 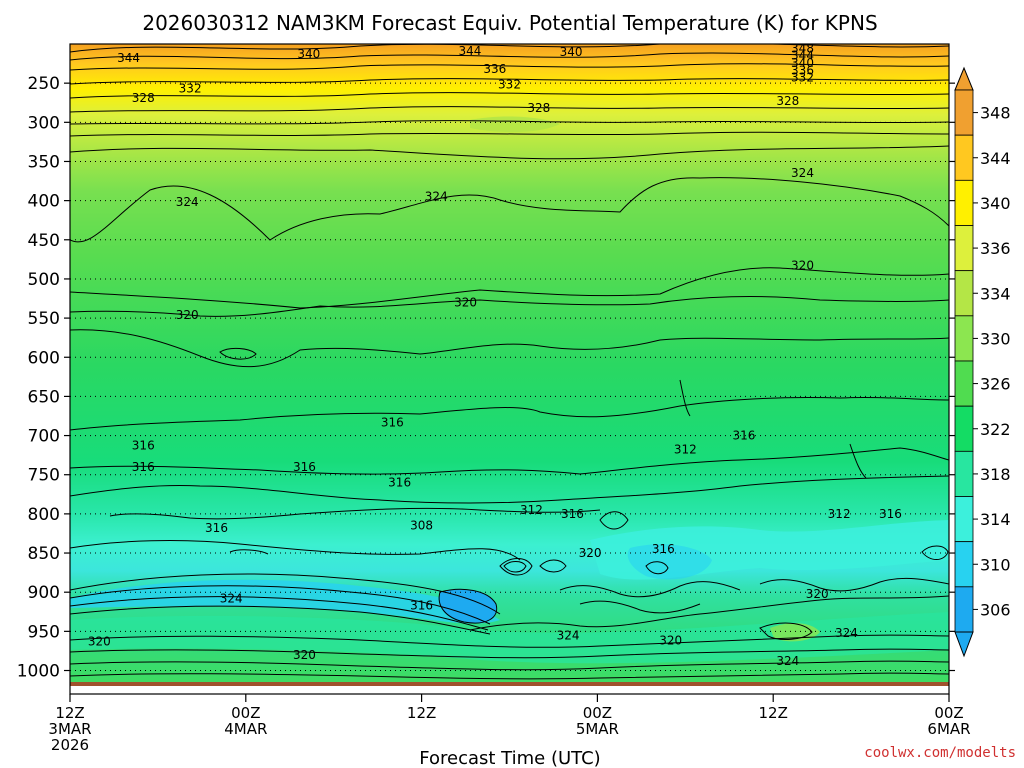 What do you see at coordinates (44, 593) in the screenshot?
I see `y-tick-label: 900` at bounding box center [44, 593].